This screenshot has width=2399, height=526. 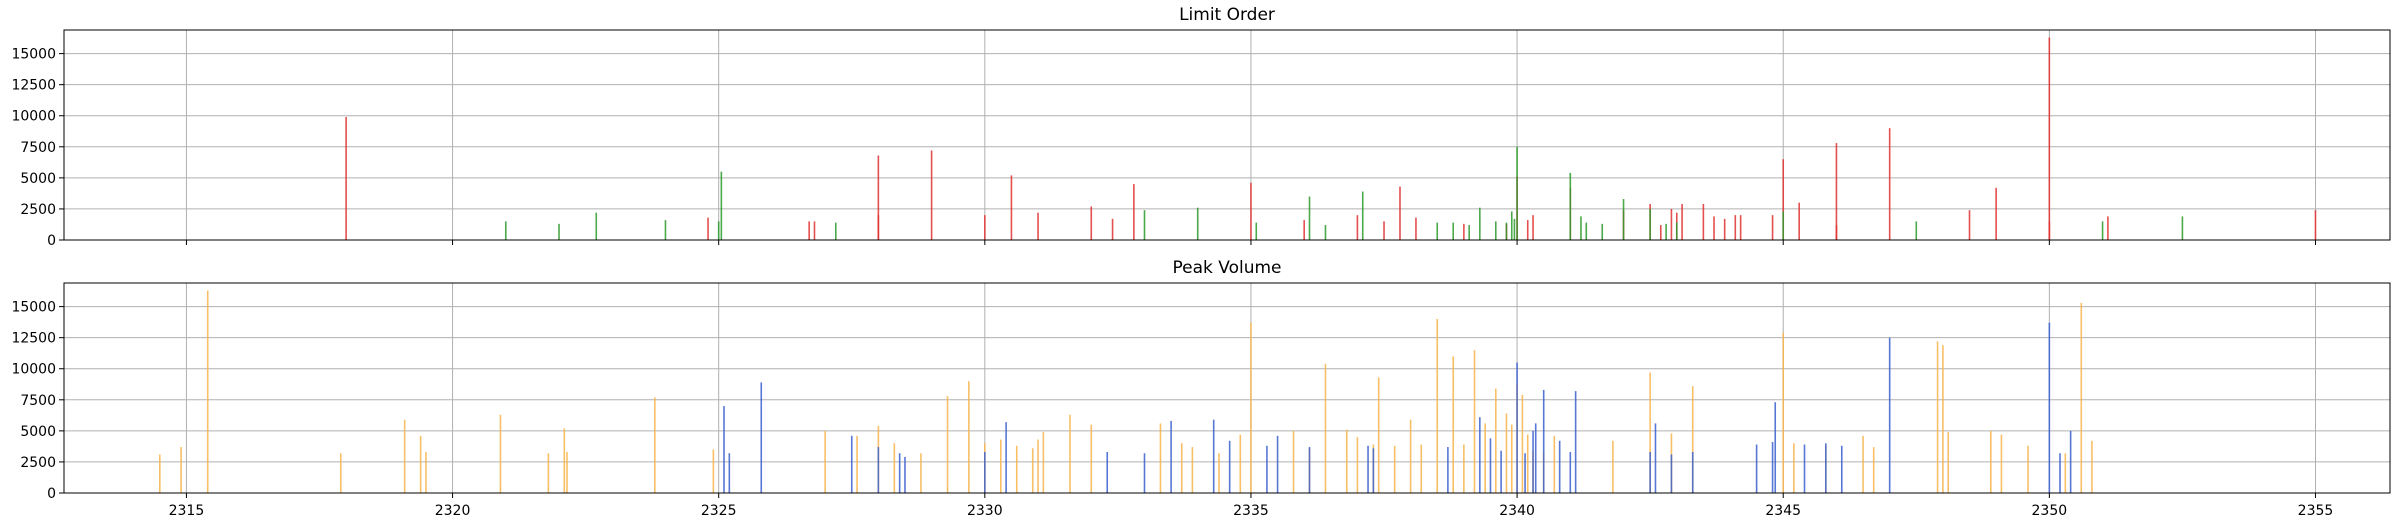 What do you see at coordinates (33, 308) in the screenshot?
I see `peak-volume-y-tick-label: 15000` at bounding box center [33, 308].